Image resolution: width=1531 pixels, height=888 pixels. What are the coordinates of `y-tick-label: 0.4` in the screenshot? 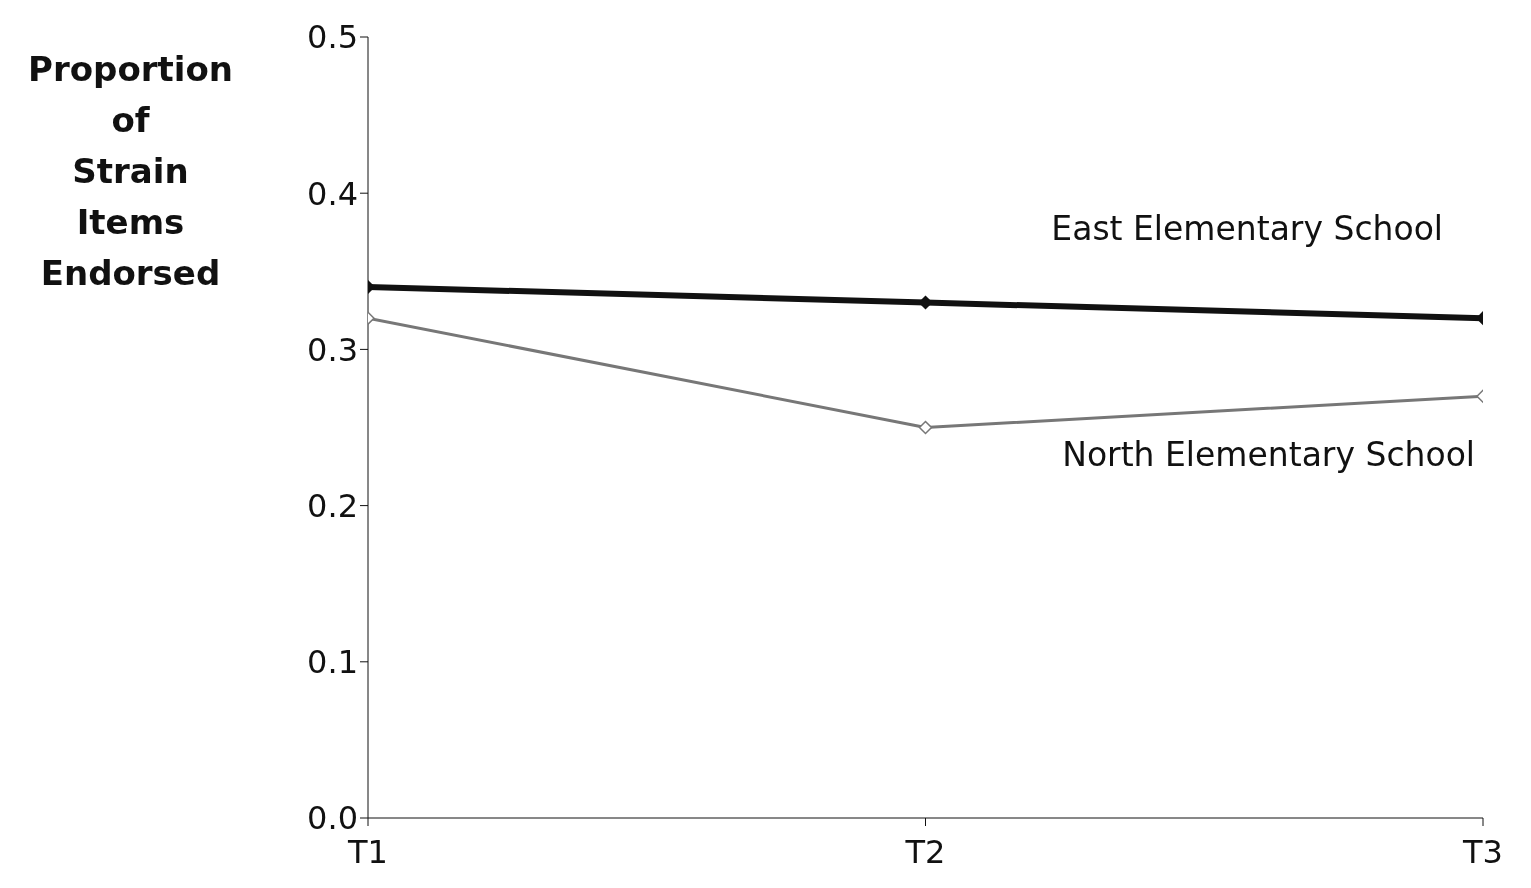 It's located at (332, 193).